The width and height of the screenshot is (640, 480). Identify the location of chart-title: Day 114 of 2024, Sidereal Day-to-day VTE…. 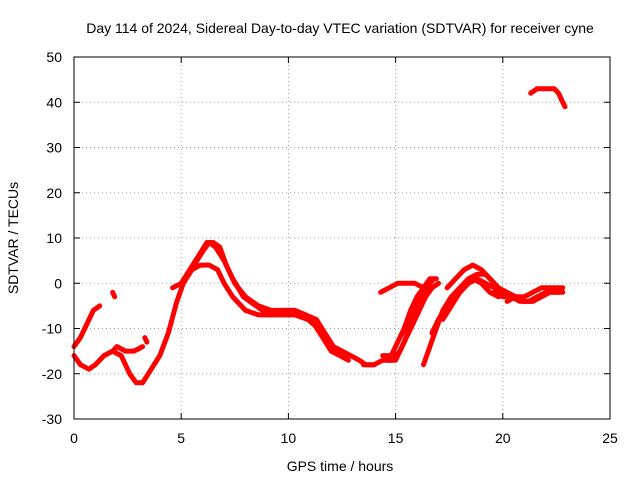
(340, 28).